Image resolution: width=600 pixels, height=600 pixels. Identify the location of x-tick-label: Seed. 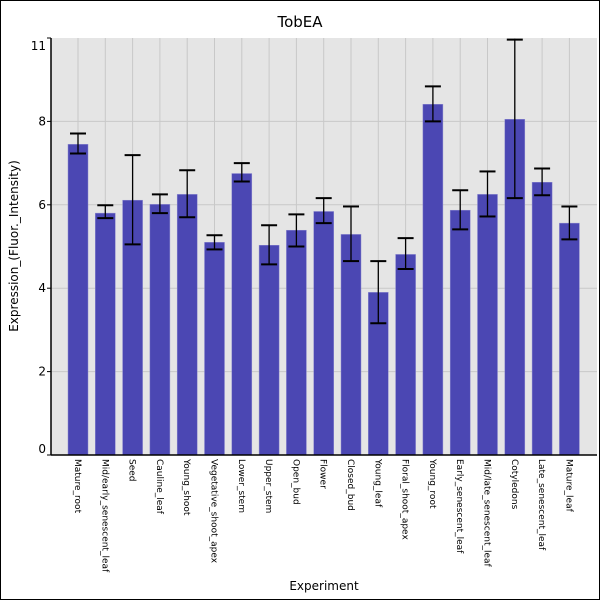
(132, 470).